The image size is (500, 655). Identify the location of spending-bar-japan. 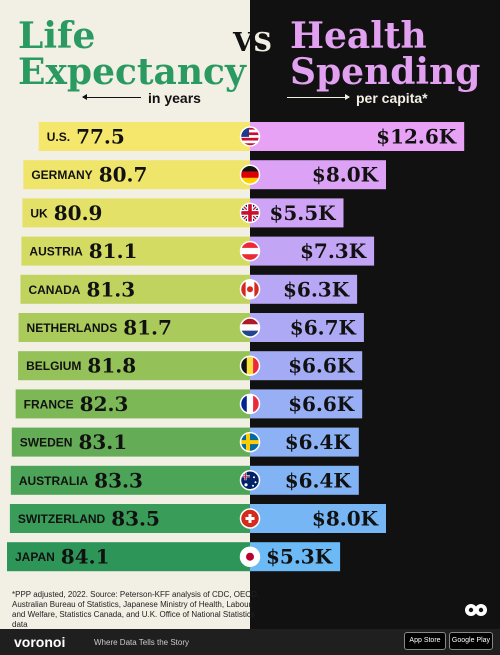
(295, 557).